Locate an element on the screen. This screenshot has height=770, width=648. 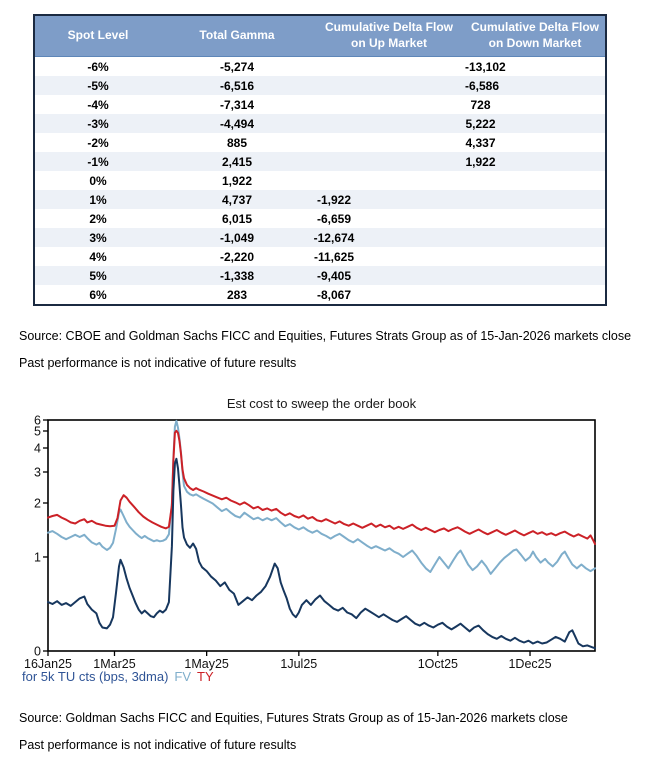
header-cell: Cumulative Delta Flow on Down Market is located at coordinates (535, 36).